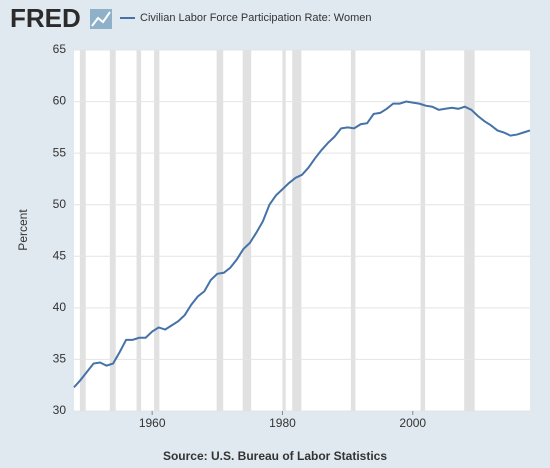  I want to click on logo: FRED, so click(45, 18).